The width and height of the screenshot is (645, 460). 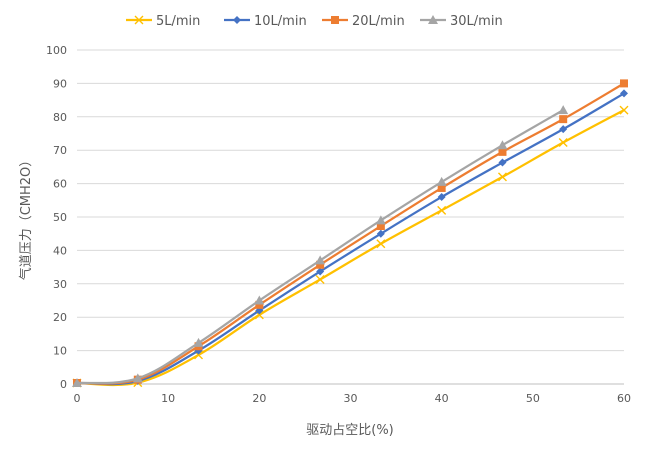 What do you see at coordinates (60, 351) in the screenshot?
I see `y-tick-label: 10` at bounding box center [60, 351].